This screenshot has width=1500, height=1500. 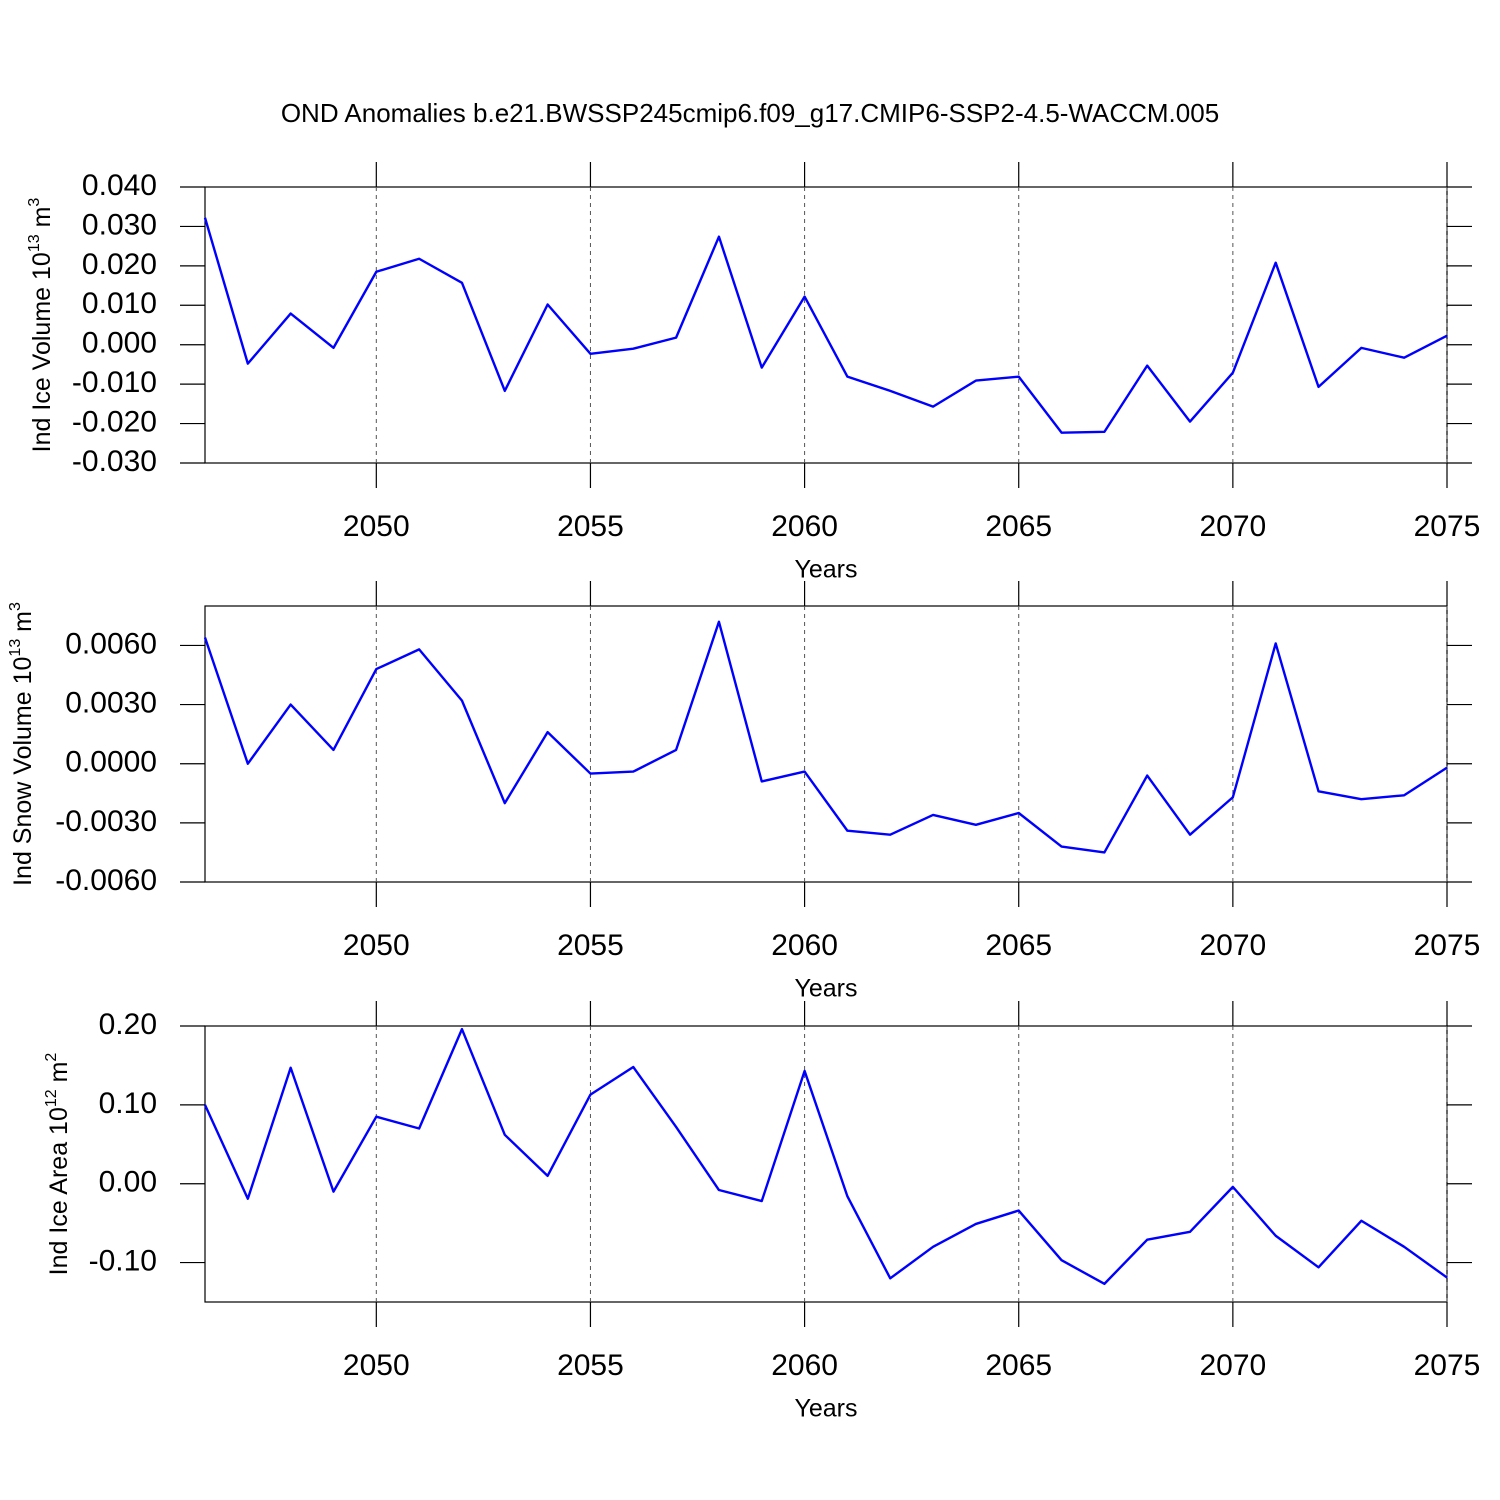 I want to click on y-tick-label: 0.10, so click(x=128, y=1103).